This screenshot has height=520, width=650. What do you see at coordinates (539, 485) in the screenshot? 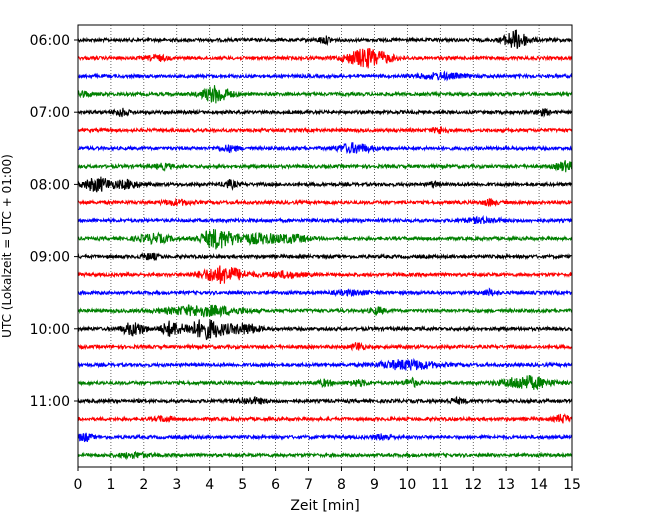
I see `x-tick-label: 14` at bounding box center [539, 485].